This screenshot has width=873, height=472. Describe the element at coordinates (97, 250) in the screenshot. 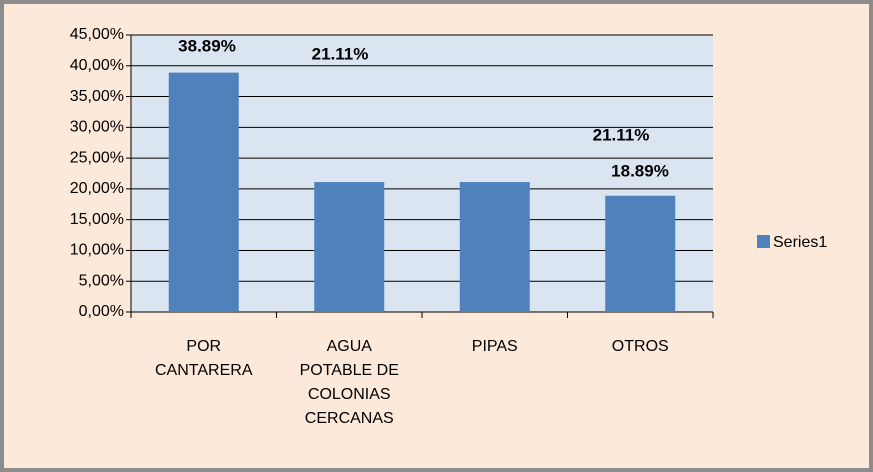

I see `y-tick-label: 10,00%` at that location.